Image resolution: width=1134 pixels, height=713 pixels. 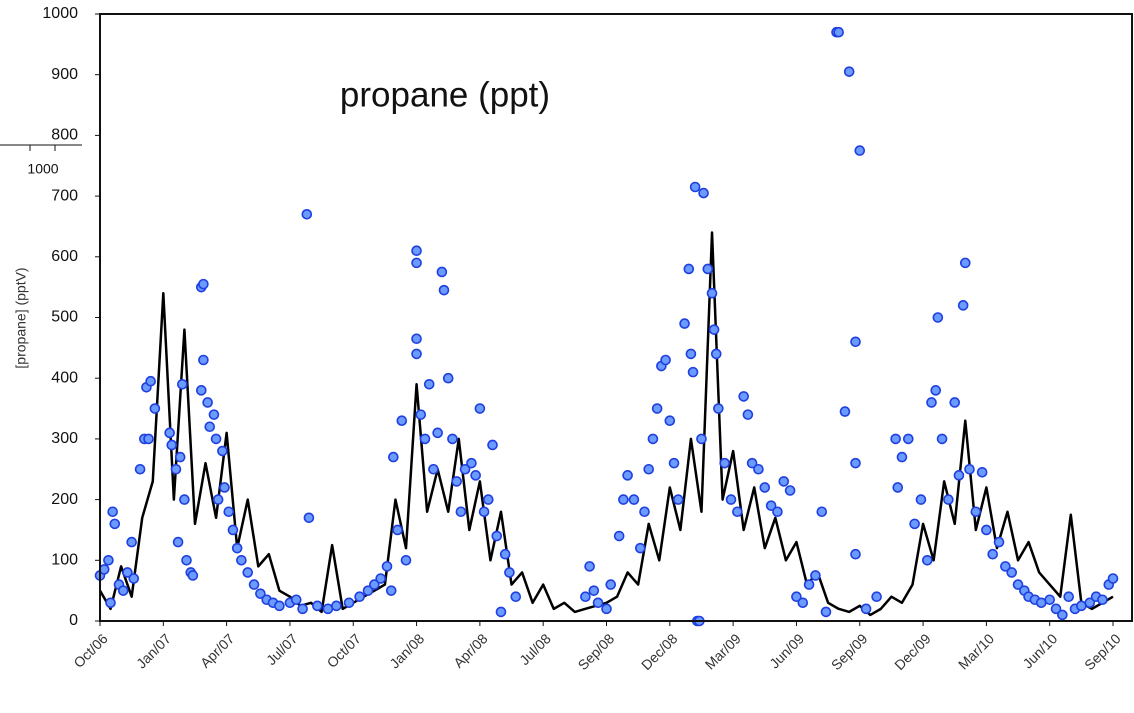 What do you see at coordinates (64, 438) in the screenshot?
I see `y-tick-label: 300` at bounding box center [64, 438].